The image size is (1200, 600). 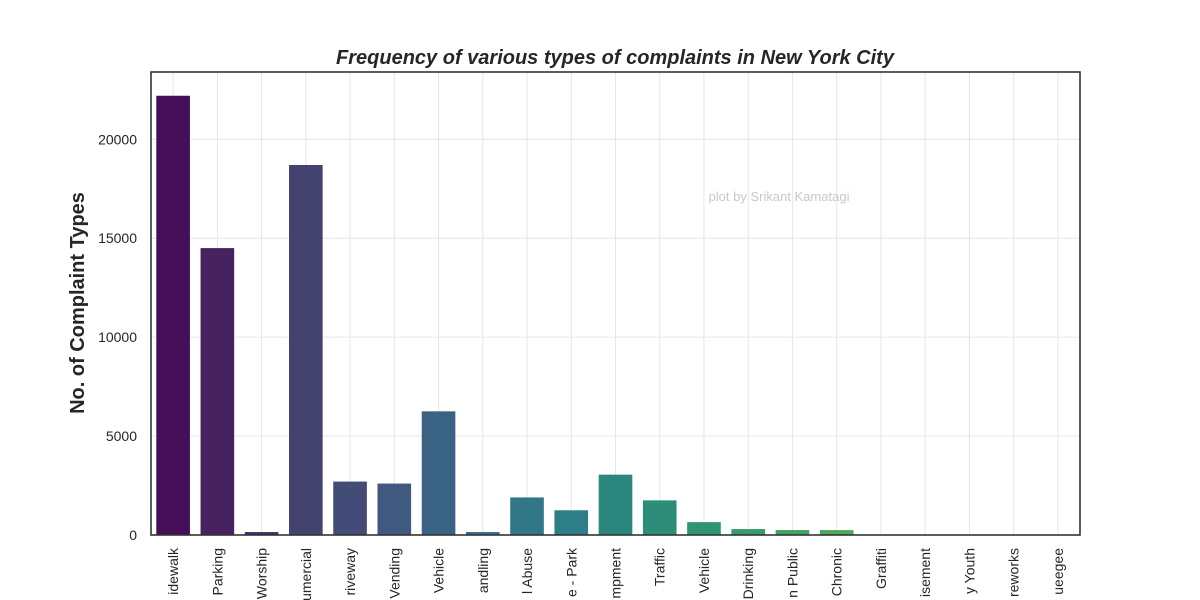 What do you see at coordinates (837, 572) in the screenshot?
I see `x-tick-label: Chronic` at bounding box center [837, 572].